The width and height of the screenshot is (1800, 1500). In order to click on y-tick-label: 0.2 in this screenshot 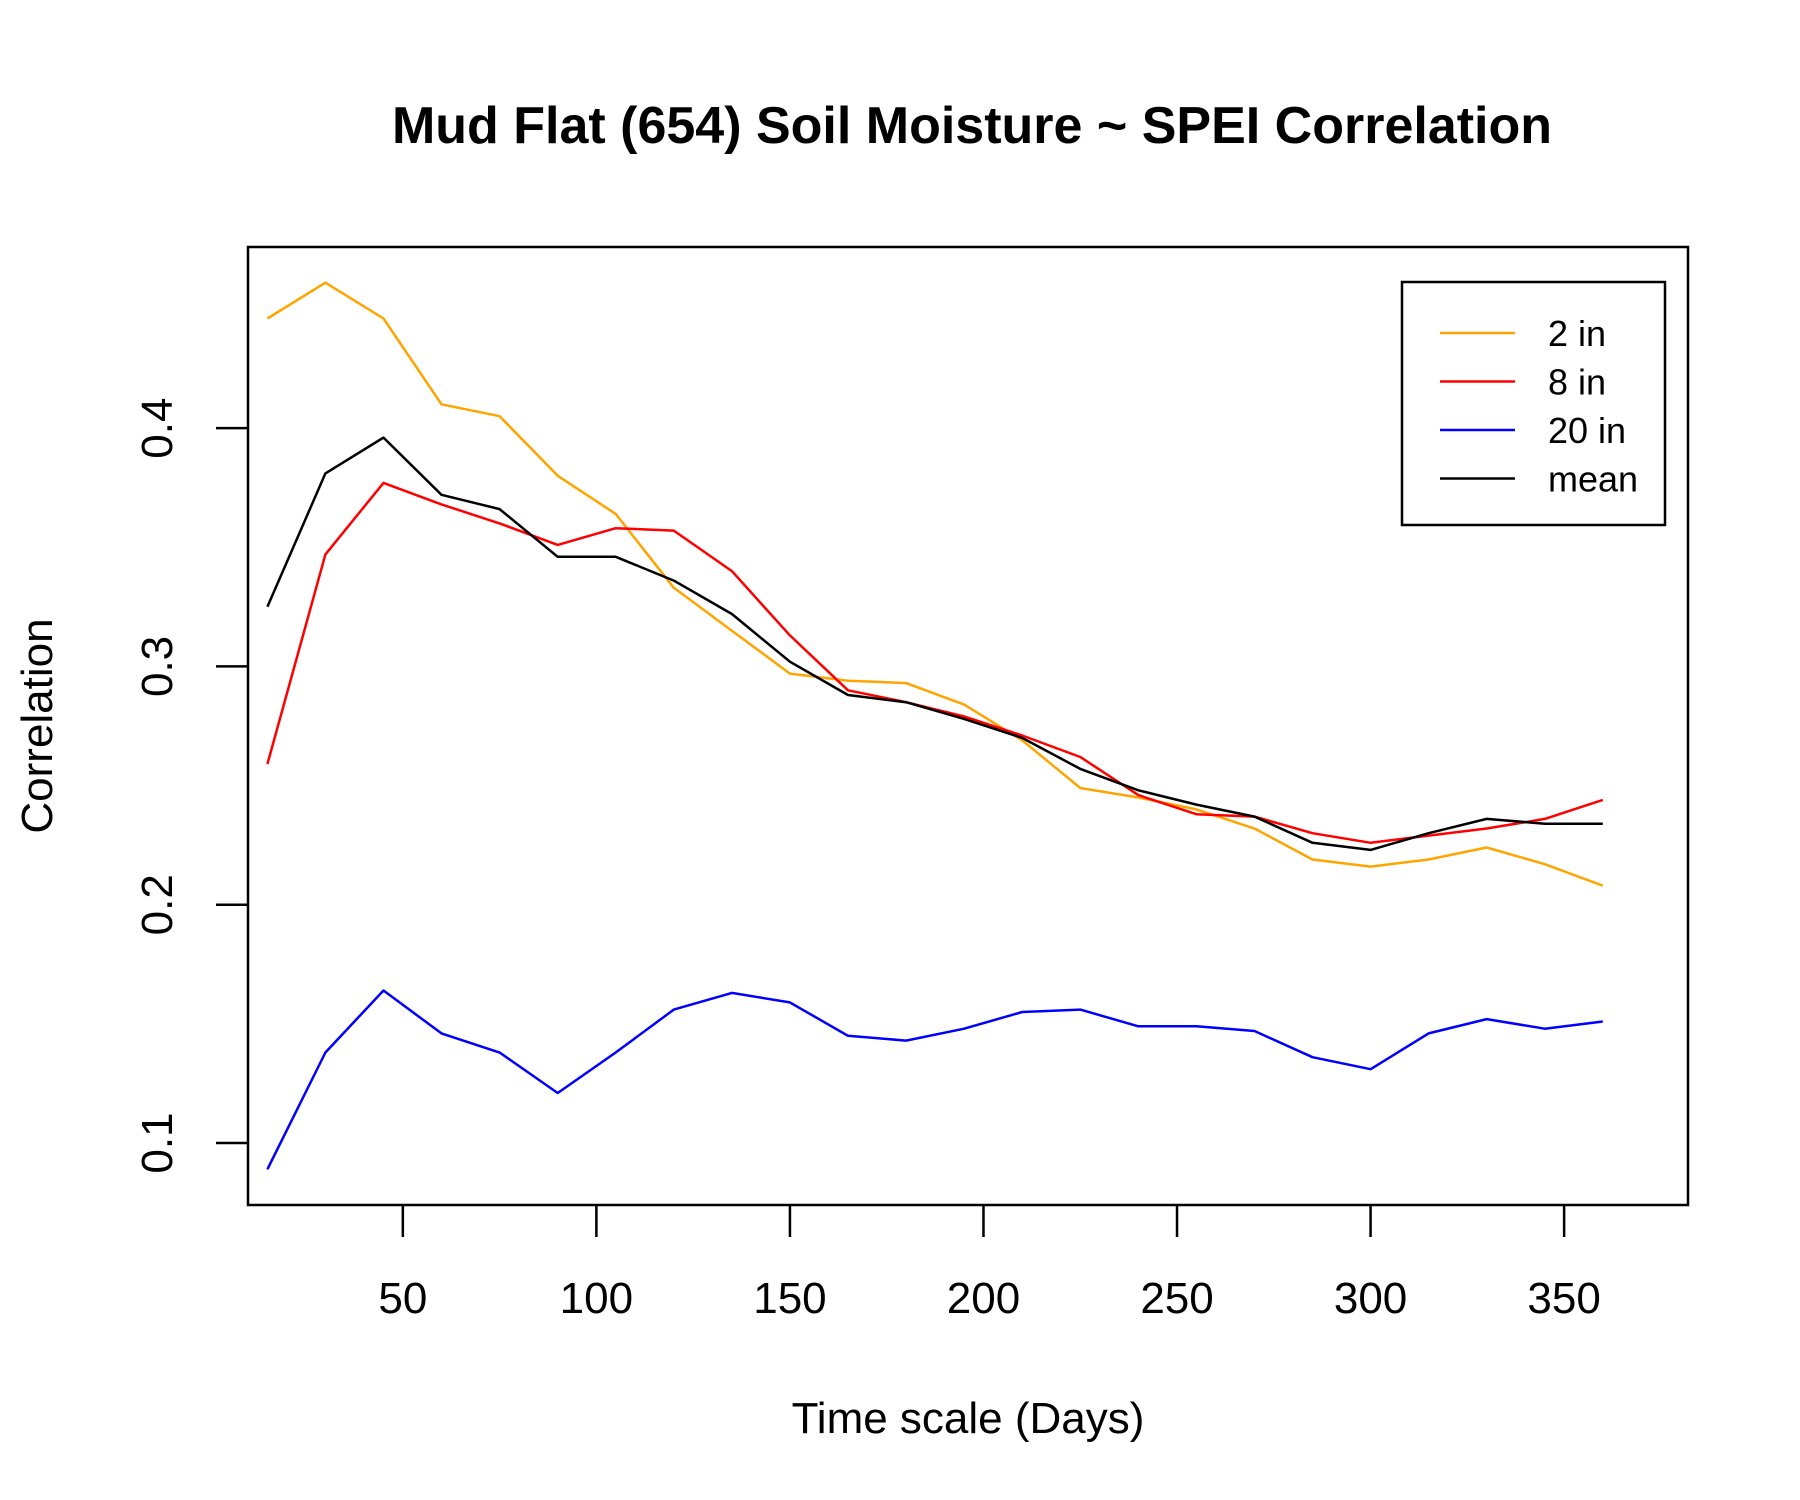, I will do `click(157, 904)`.